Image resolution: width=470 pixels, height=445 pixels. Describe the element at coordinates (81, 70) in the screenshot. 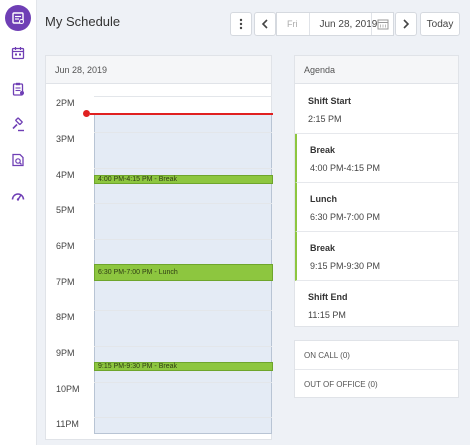

I see `calendar-date-label: Jun 28, 2019` at that location.